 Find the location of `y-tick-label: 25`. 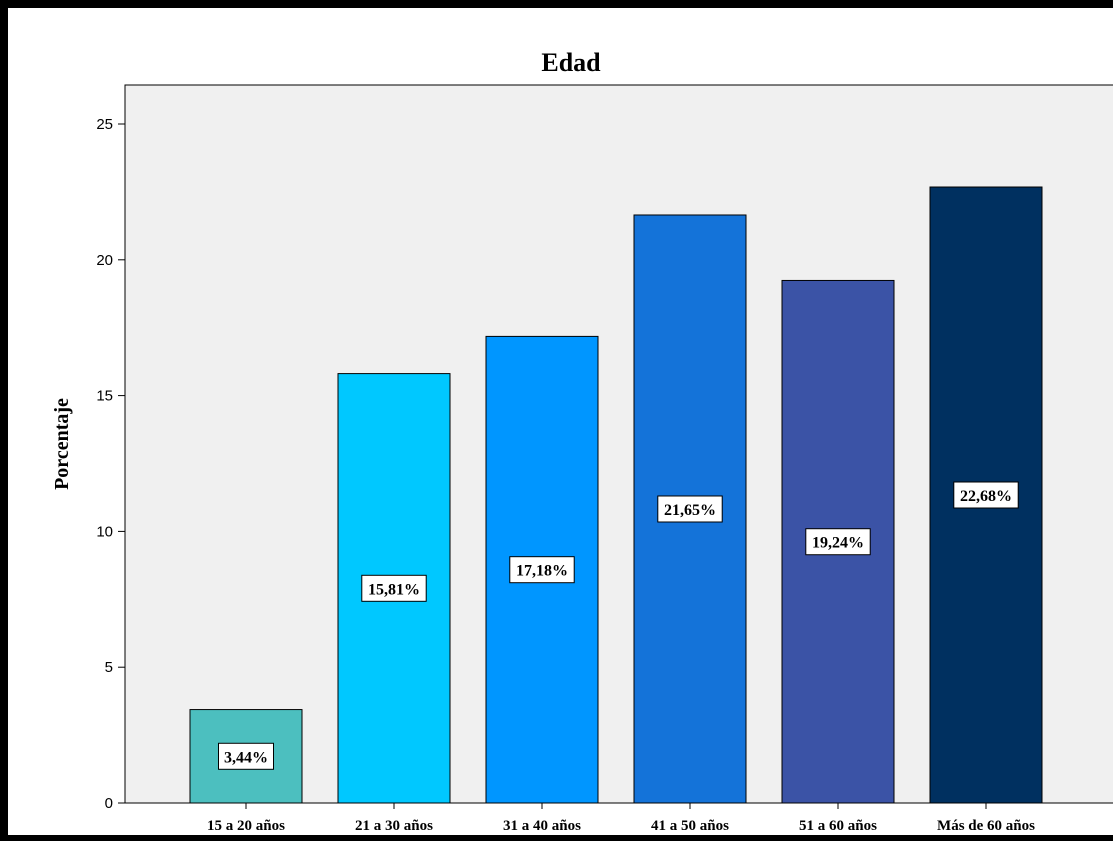

y-tick-label: 25 is located at coordinates (104, 124).